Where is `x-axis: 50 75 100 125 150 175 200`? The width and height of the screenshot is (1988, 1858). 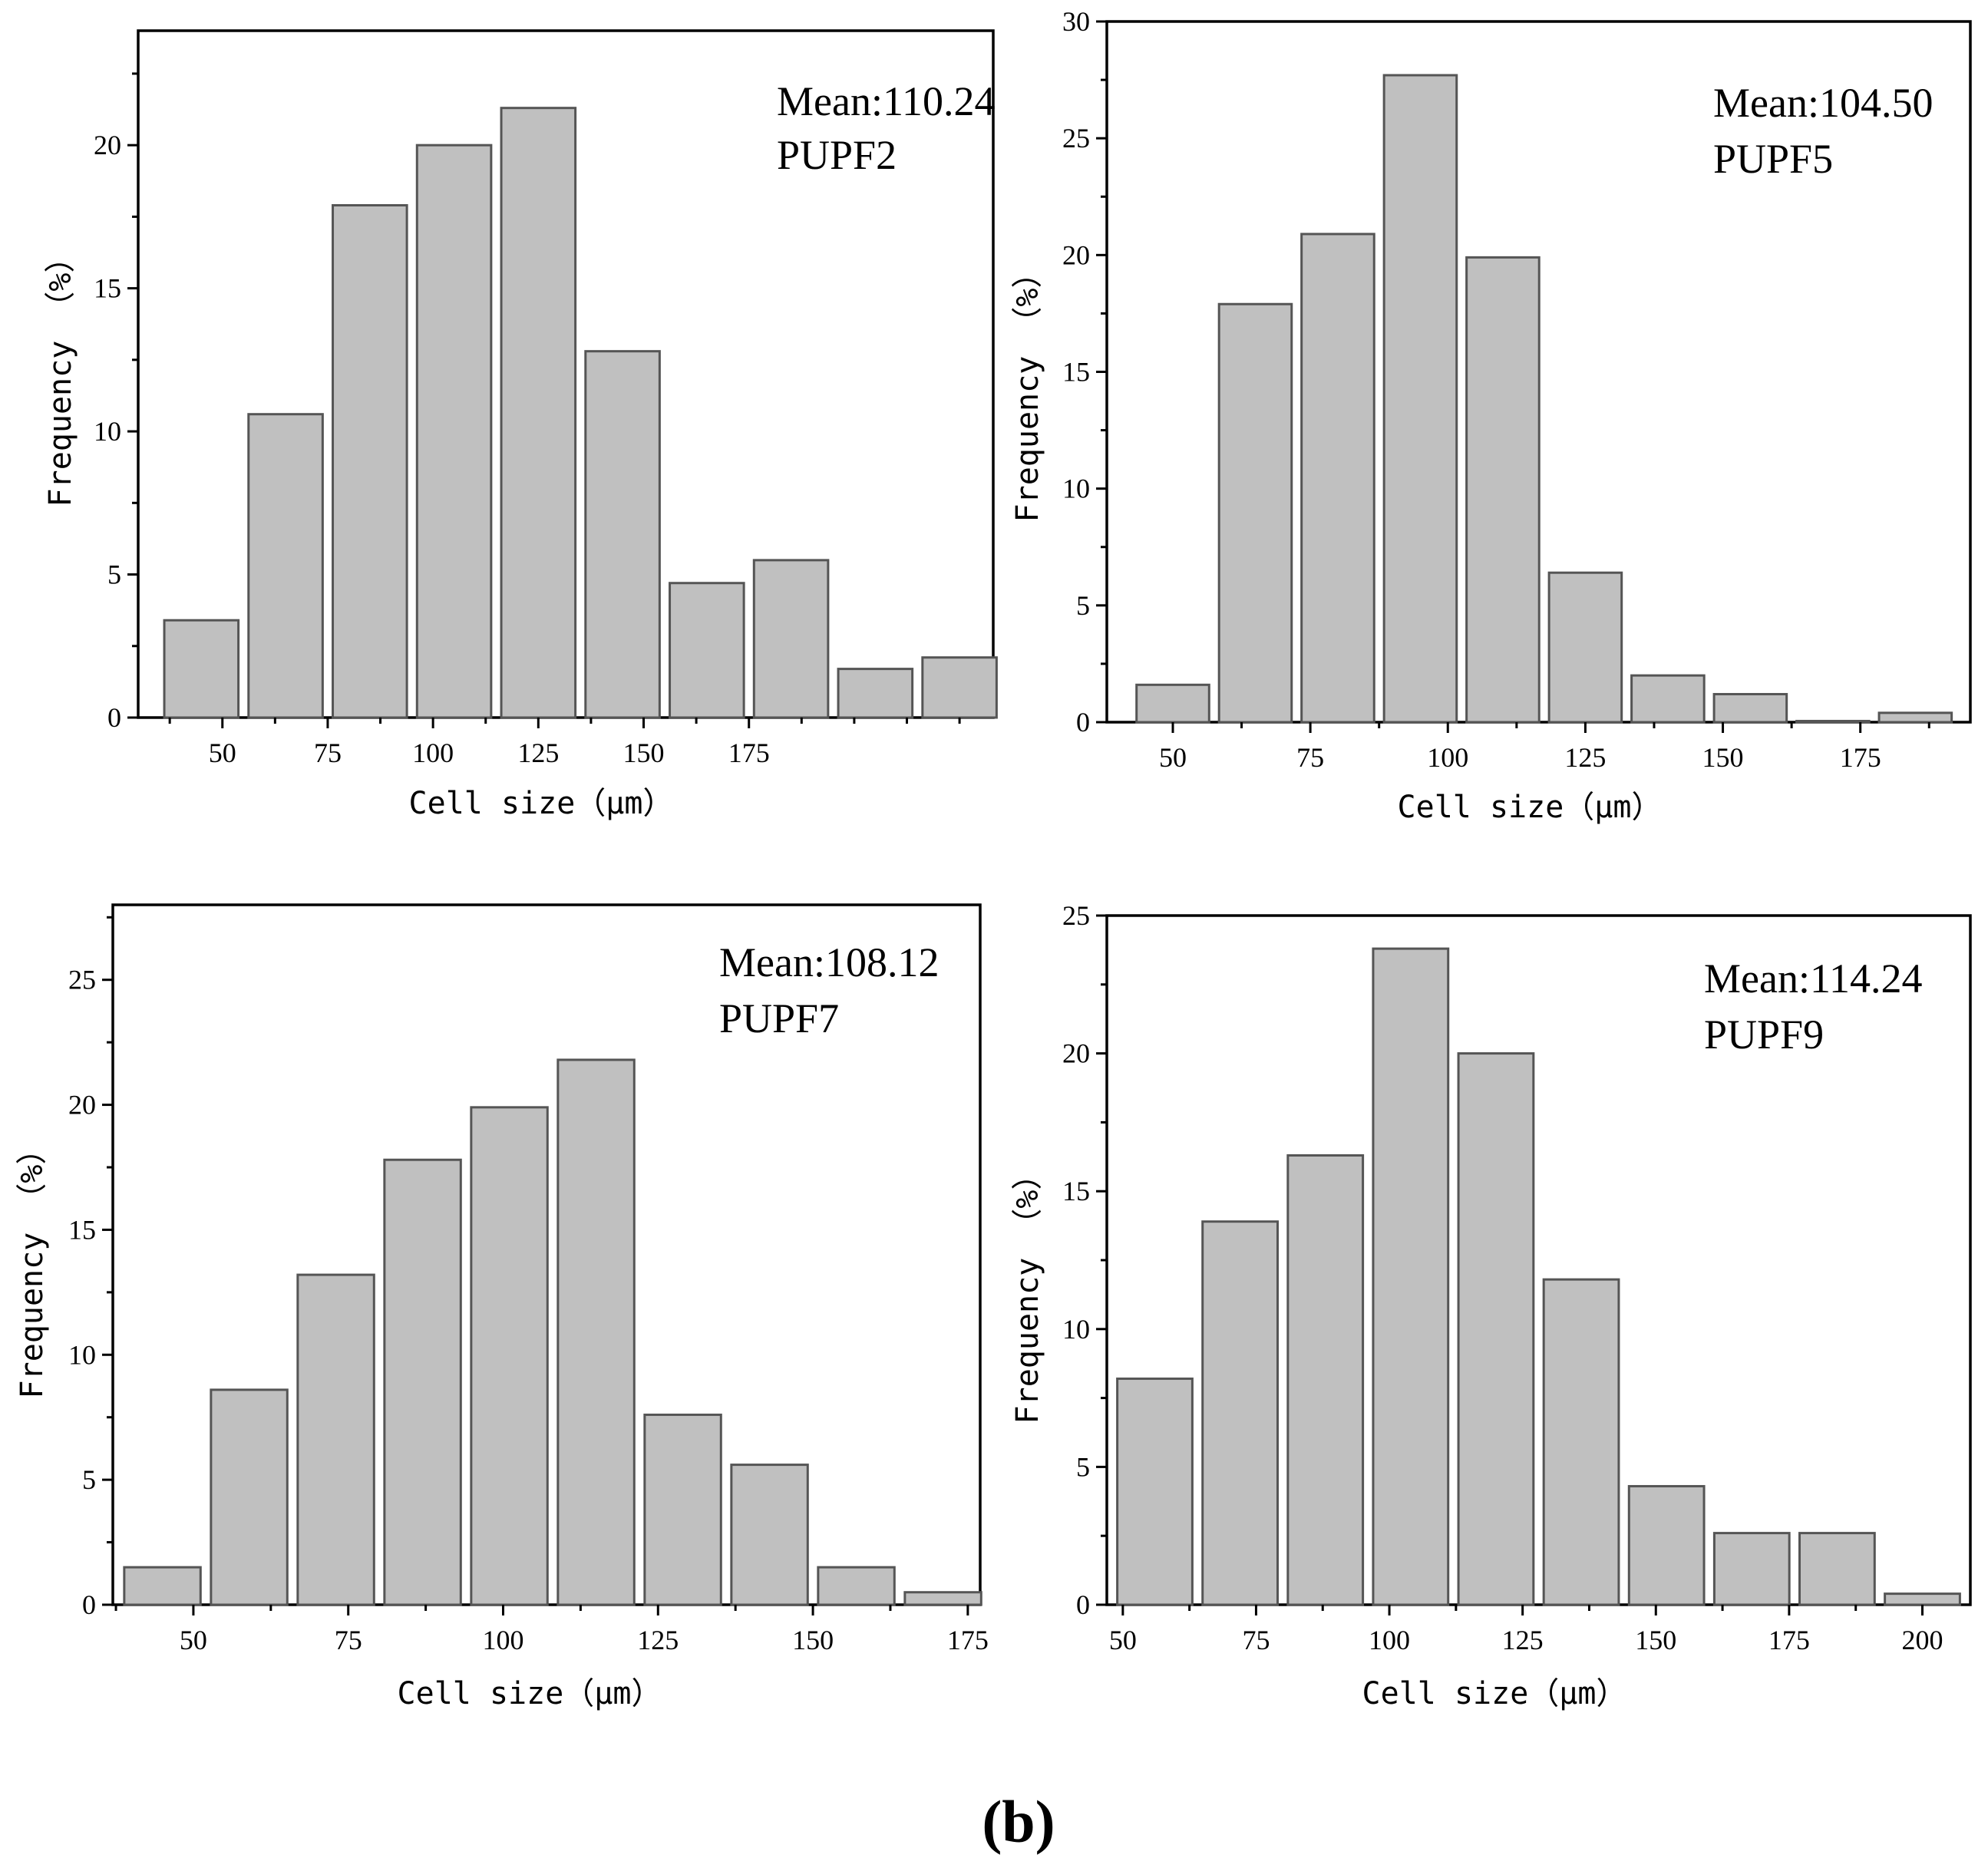 x-axis: 50 75 100 125 150 175 200 is located at coordinates (1526, 1630).